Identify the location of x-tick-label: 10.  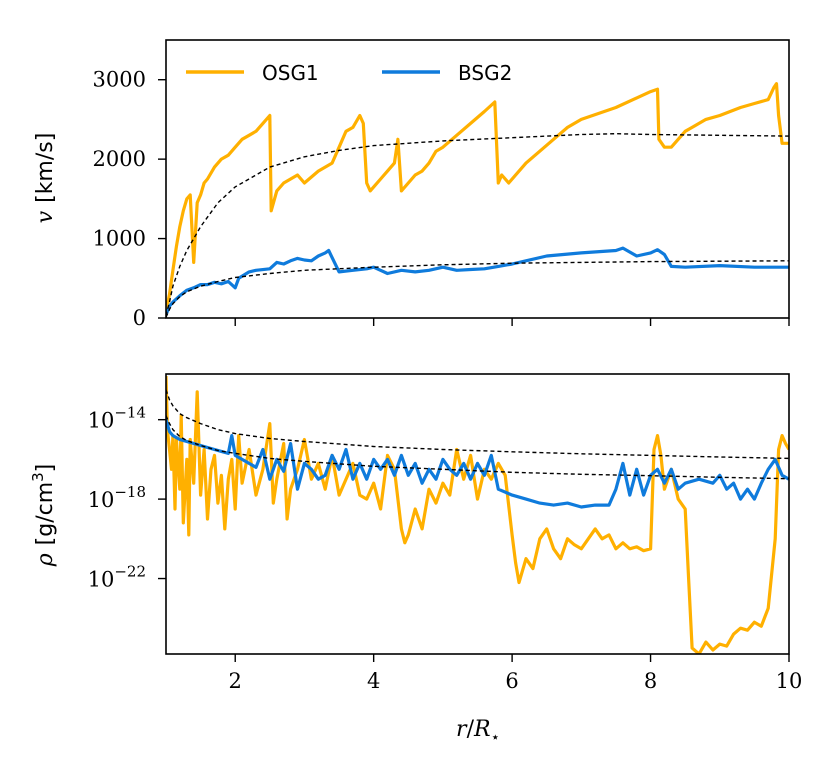
(789, 681).